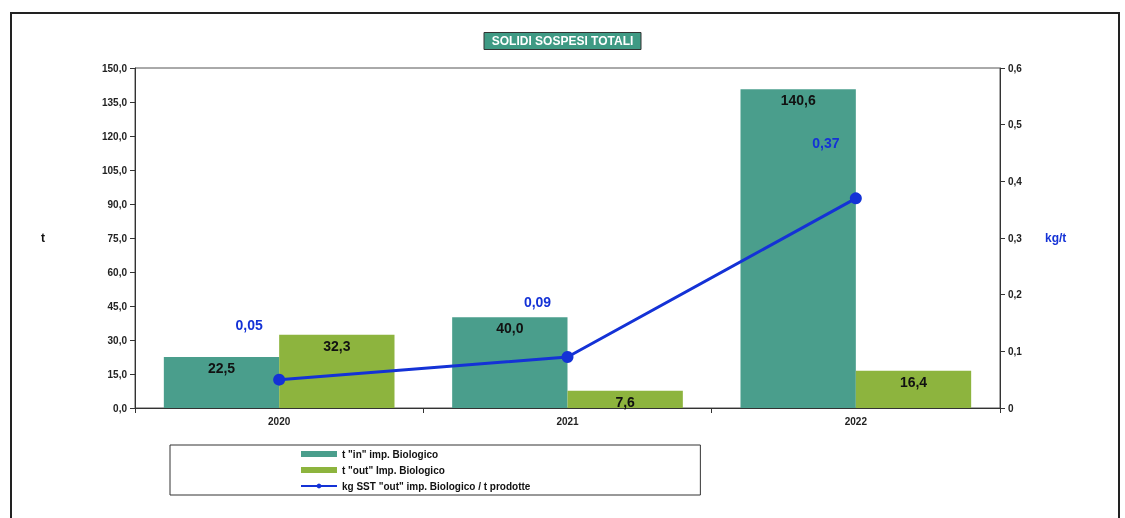  I want to click on chart-title: SOLIDI SOSPESI TOTALI, so click(562, 41).